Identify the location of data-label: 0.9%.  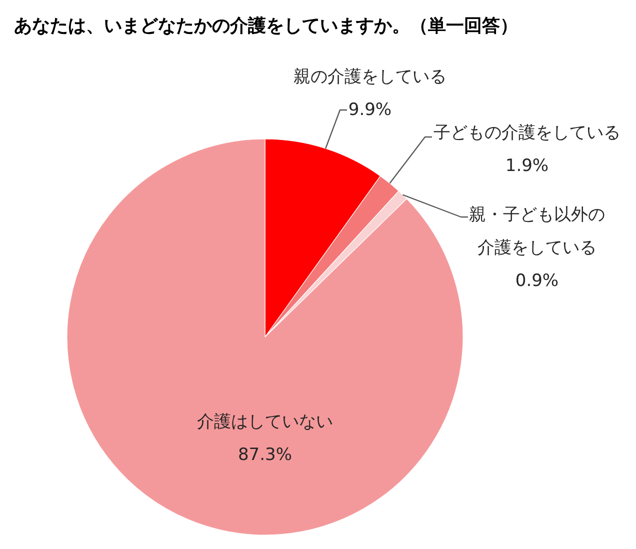
(537, 281).